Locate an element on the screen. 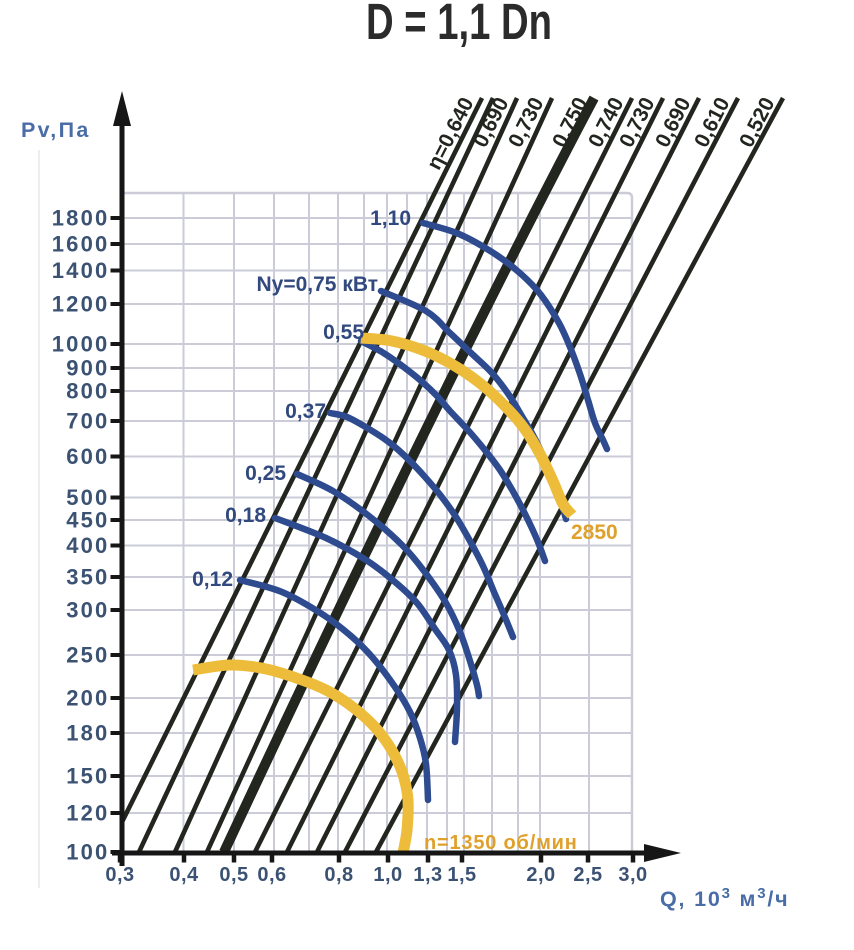 The image size is (854, 950). svg-text: Pv,Па is located at coordinates (56, 130).